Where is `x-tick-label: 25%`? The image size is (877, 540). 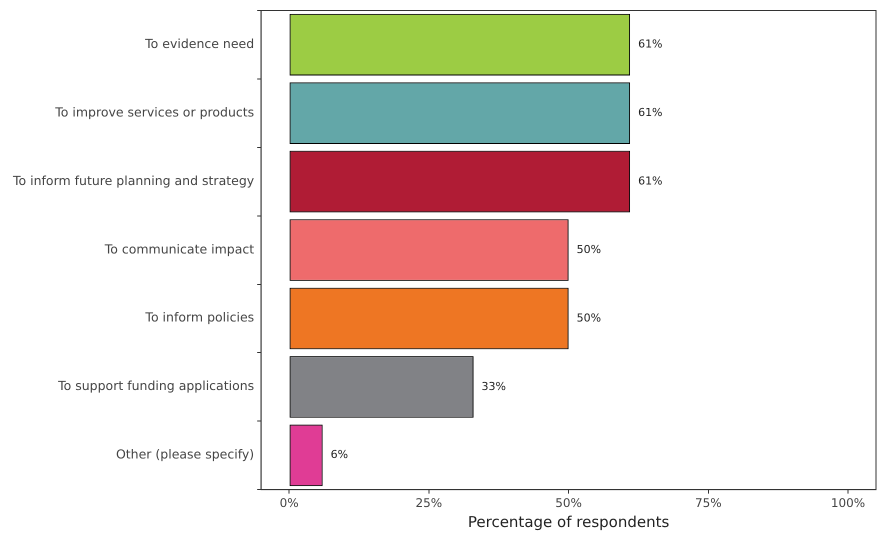 x-tick-label: 25% is located at coordinates (429, 503).